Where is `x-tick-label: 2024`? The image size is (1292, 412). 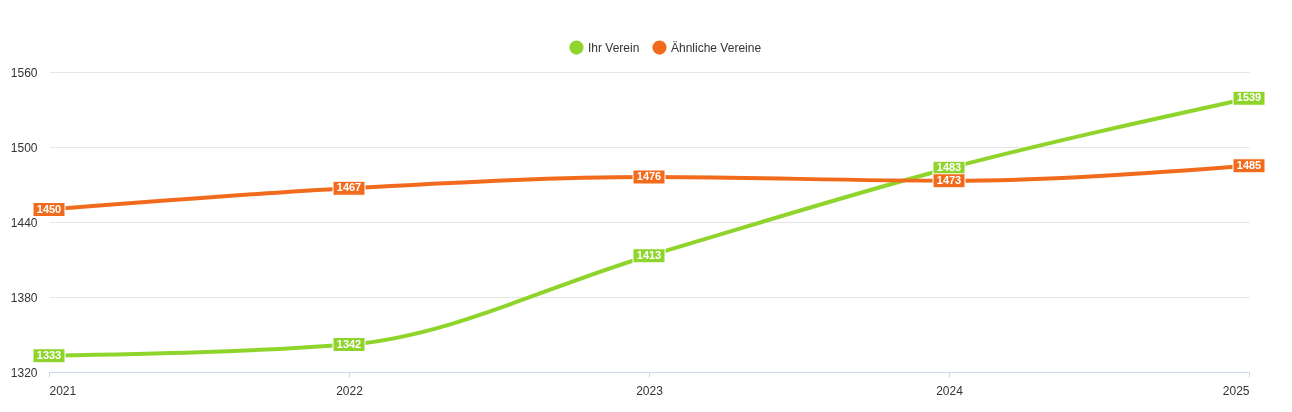 x-tick-label: 2024 is located at coordinates (950, 390).